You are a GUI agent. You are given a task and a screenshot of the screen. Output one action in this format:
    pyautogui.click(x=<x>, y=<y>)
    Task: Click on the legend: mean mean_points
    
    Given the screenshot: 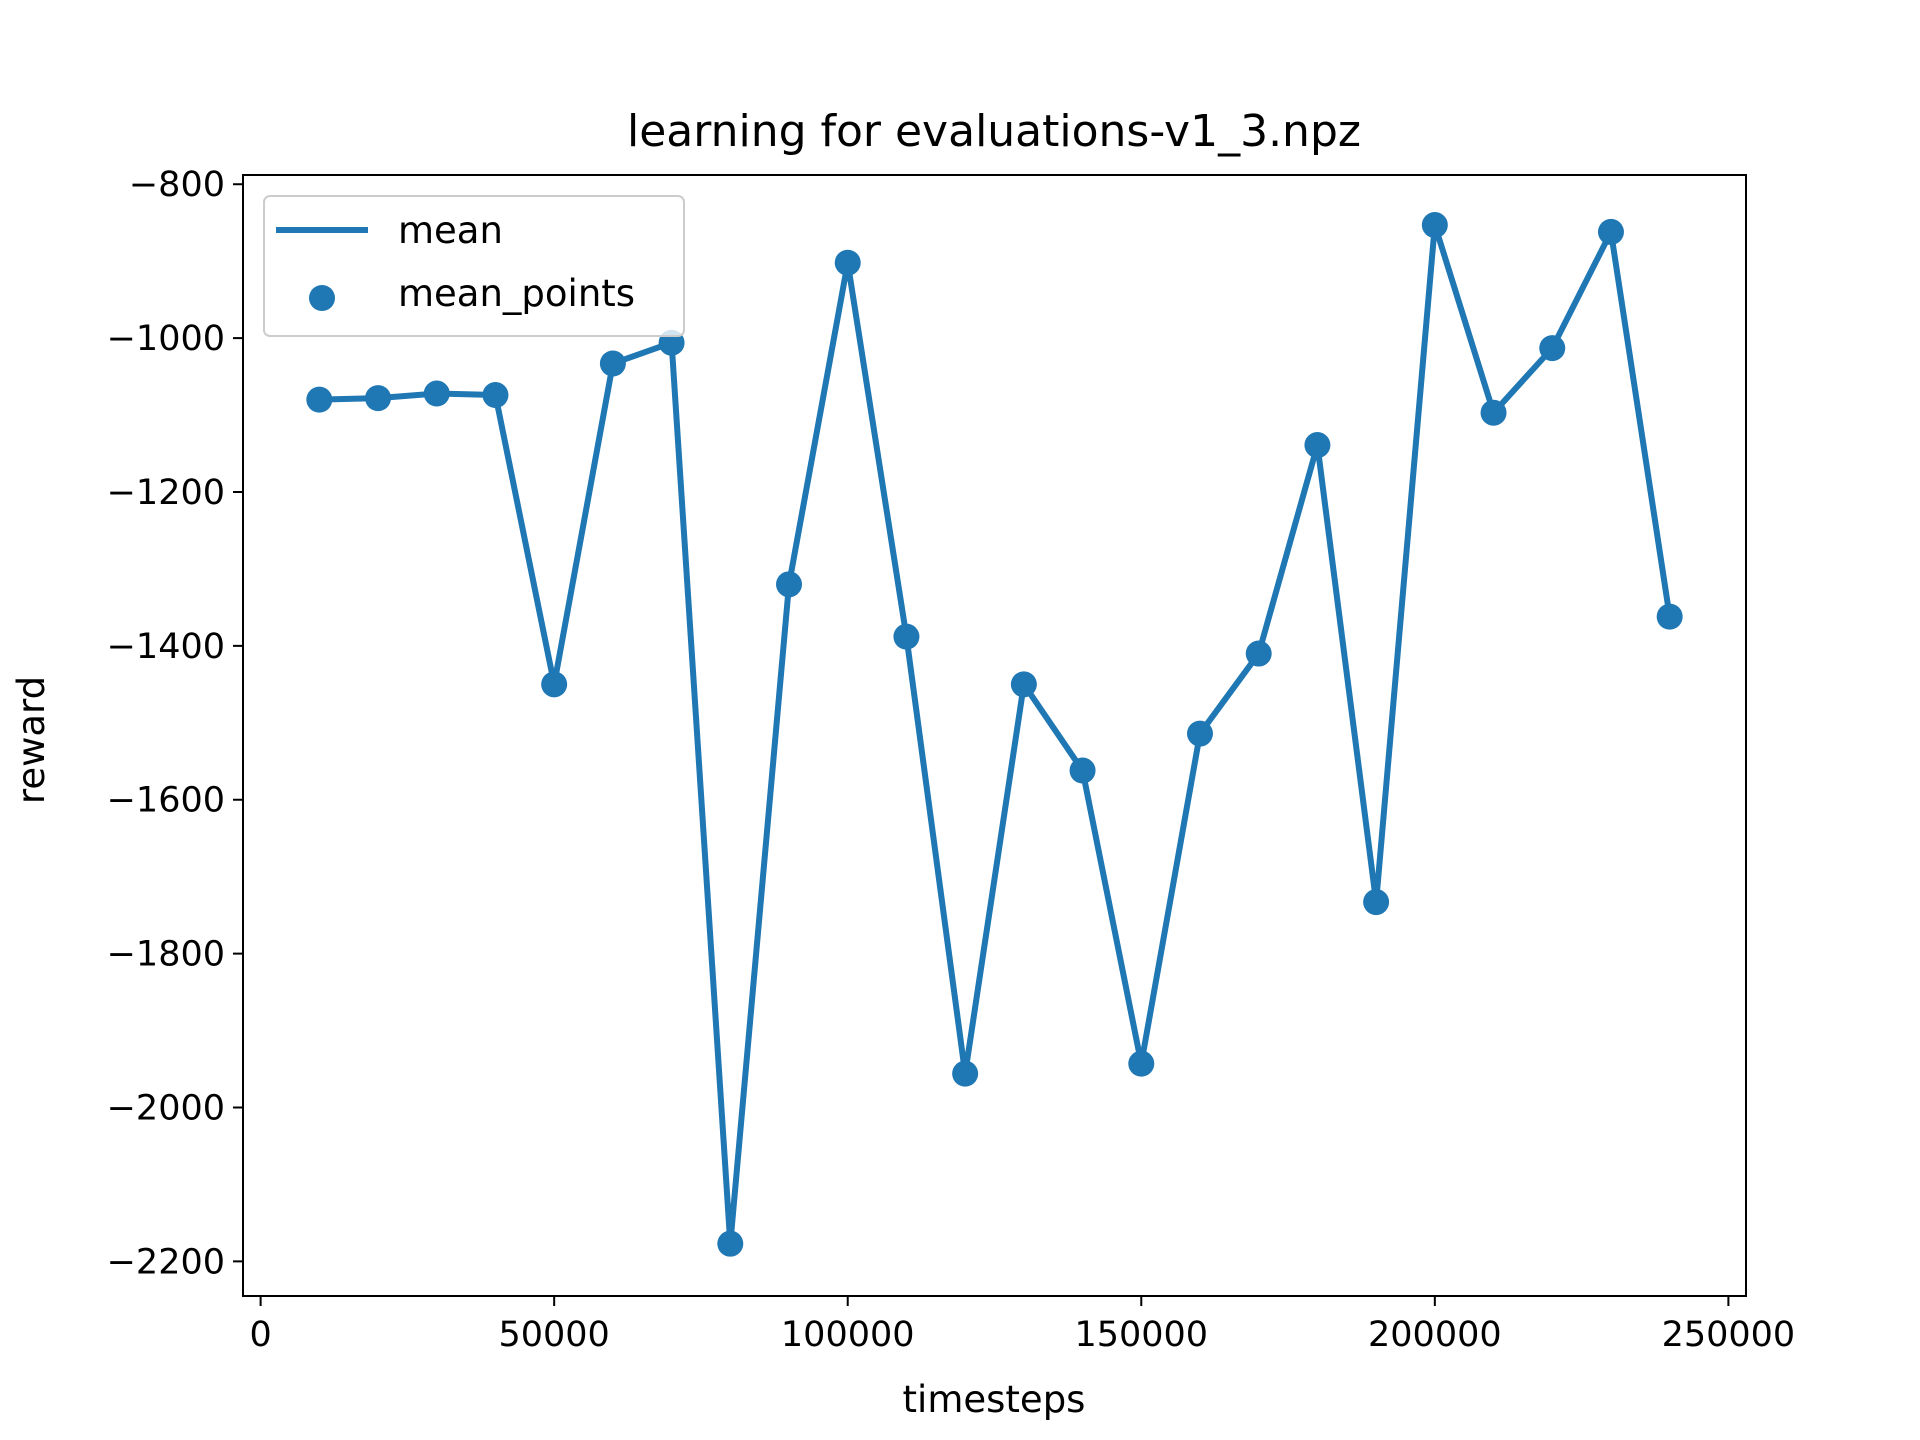 What is the action you would take?
    pyautogui.click(x=474, y=266)
    